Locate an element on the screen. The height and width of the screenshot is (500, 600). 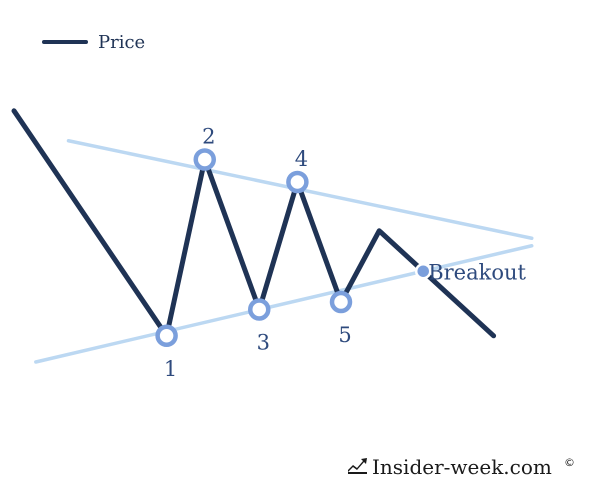
annotation-breakout: Breakout is located at coordinates (477, 273).